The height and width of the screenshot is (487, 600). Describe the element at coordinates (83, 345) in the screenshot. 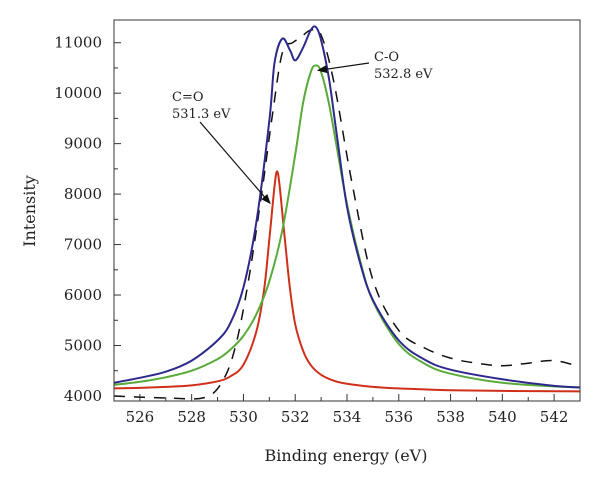

I see `y-tick-label: 5000` at that location.